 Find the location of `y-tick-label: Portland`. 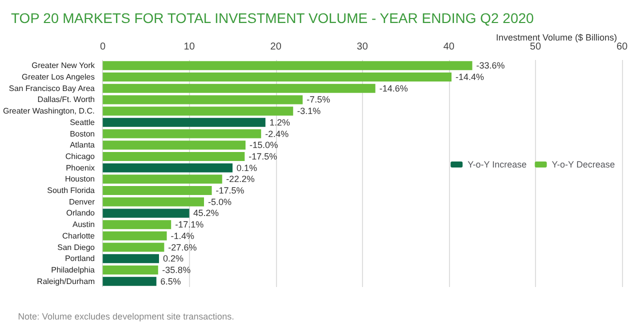

y-tick-label: Portland is located at coordinates (79, 259).